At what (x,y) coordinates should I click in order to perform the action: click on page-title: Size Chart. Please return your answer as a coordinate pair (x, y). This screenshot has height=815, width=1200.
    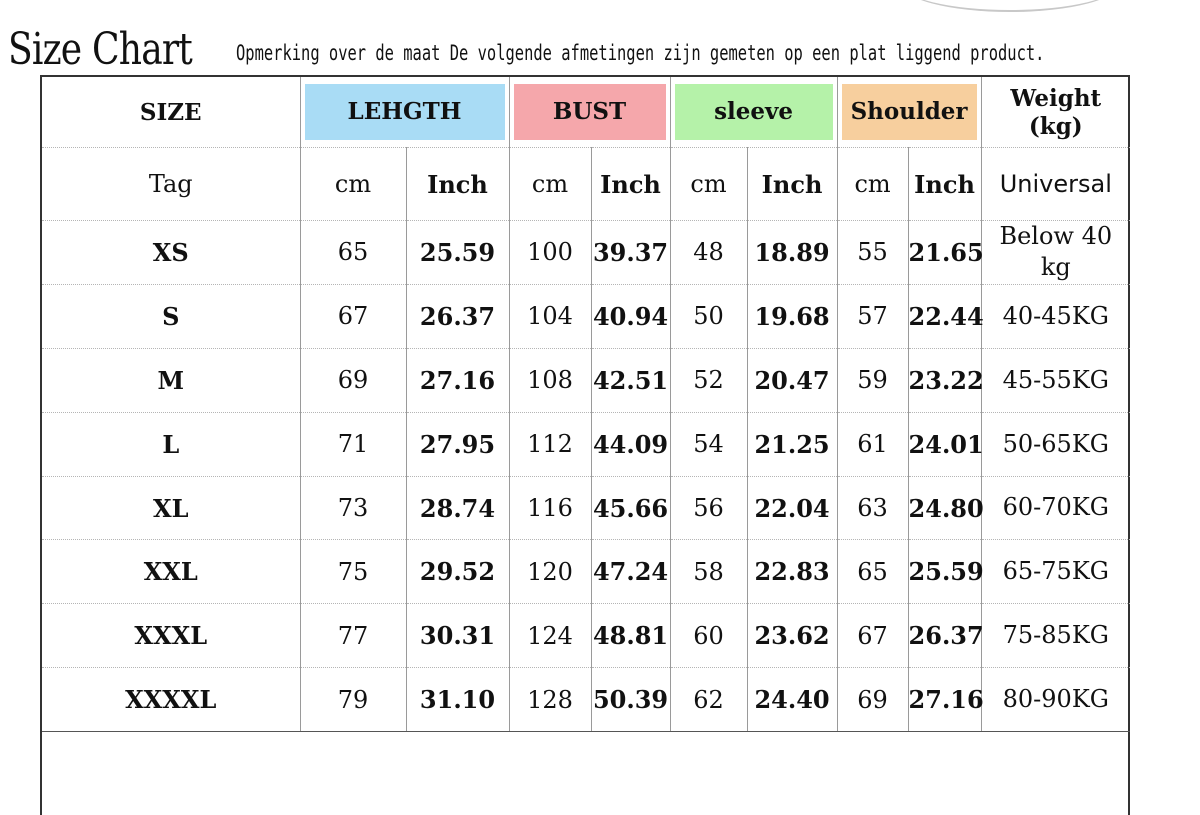
    Looking at the image, I should click on (100, 49).